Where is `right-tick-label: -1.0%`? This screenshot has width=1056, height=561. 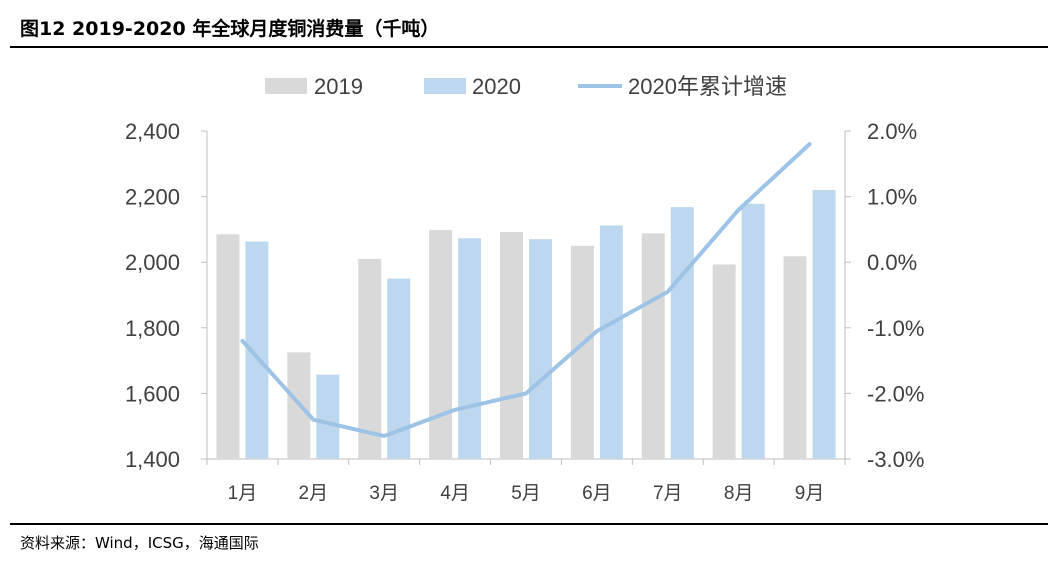 right-tick-label: -1.0% is located at coordinates (895, 328).